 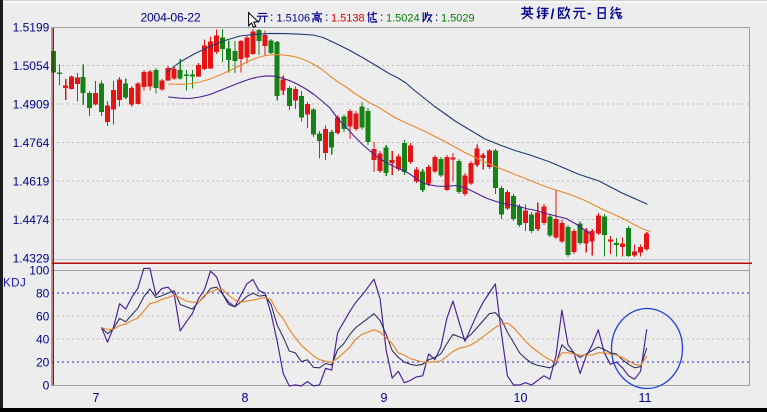 What do you see at coordinates (403, 18) in the screenshot?
I see `svg-text: 1.5024` at bounding box center [403, 18].